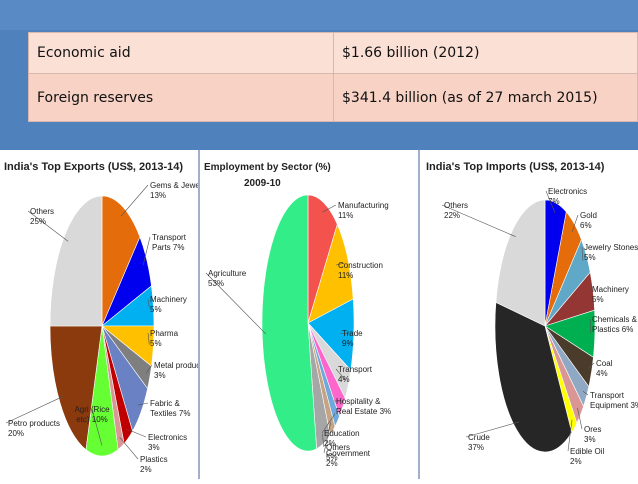  Describe the element at coordinates (486, 53) in the screenshot. I see `table-cell-value: $1.66 billion (2012)` at that location.